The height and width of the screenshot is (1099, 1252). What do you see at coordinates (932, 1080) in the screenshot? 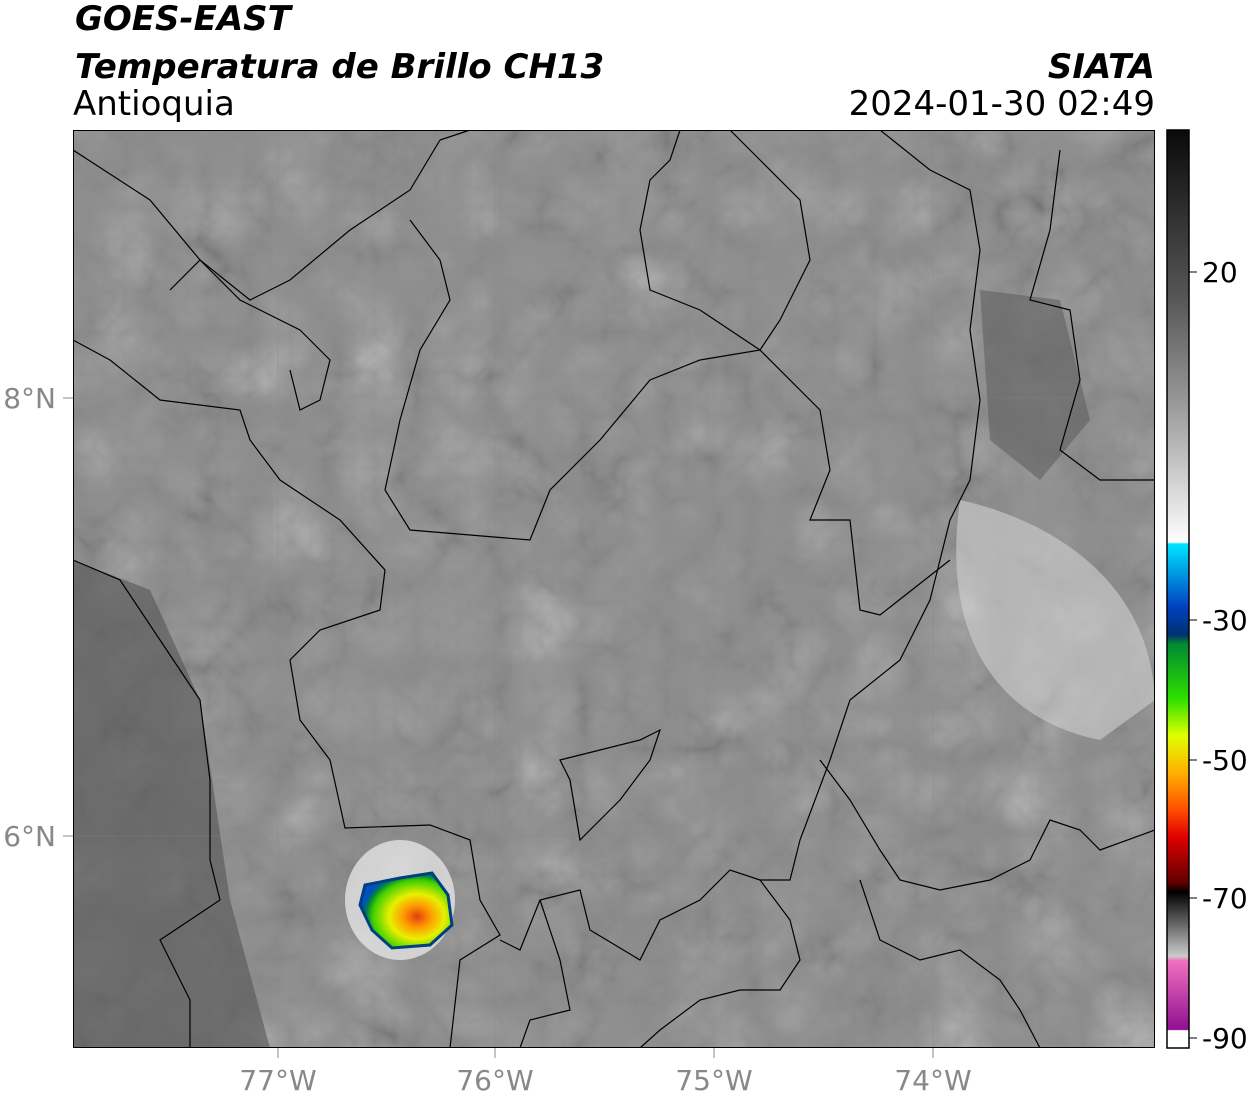
I see `lon-label: 74°W` at bounding box center [932, 1080].